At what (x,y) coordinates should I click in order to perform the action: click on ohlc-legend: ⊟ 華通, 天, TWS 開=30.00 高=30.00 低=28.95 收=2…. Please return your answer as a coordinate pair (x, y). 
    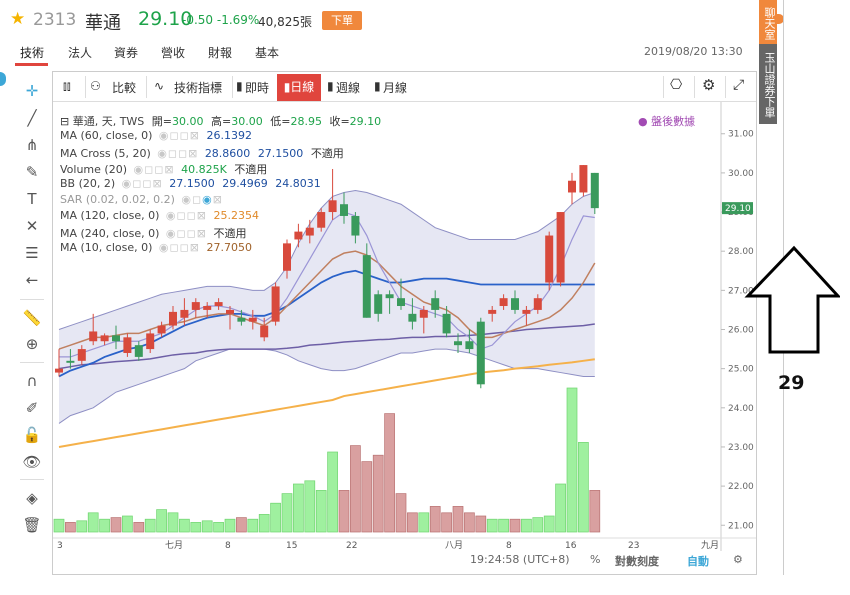
    Looking at the image, I should click on (220, 121).